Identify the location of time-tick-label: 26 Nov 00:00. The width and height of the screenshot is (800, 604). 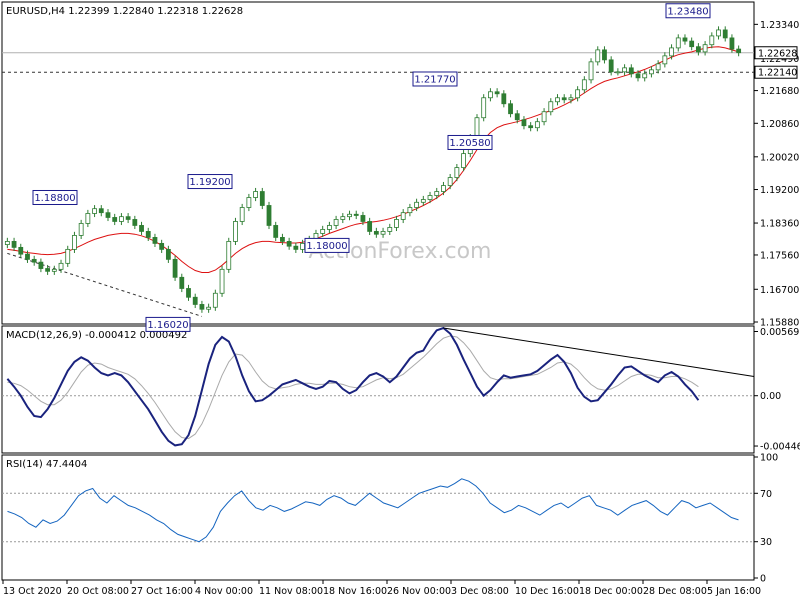
(419, 591).